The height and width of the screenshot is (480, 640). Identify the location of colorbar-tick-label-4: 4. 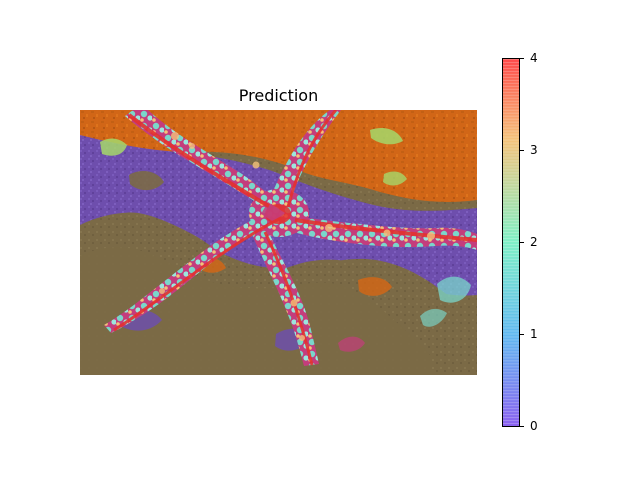
(534, 58).